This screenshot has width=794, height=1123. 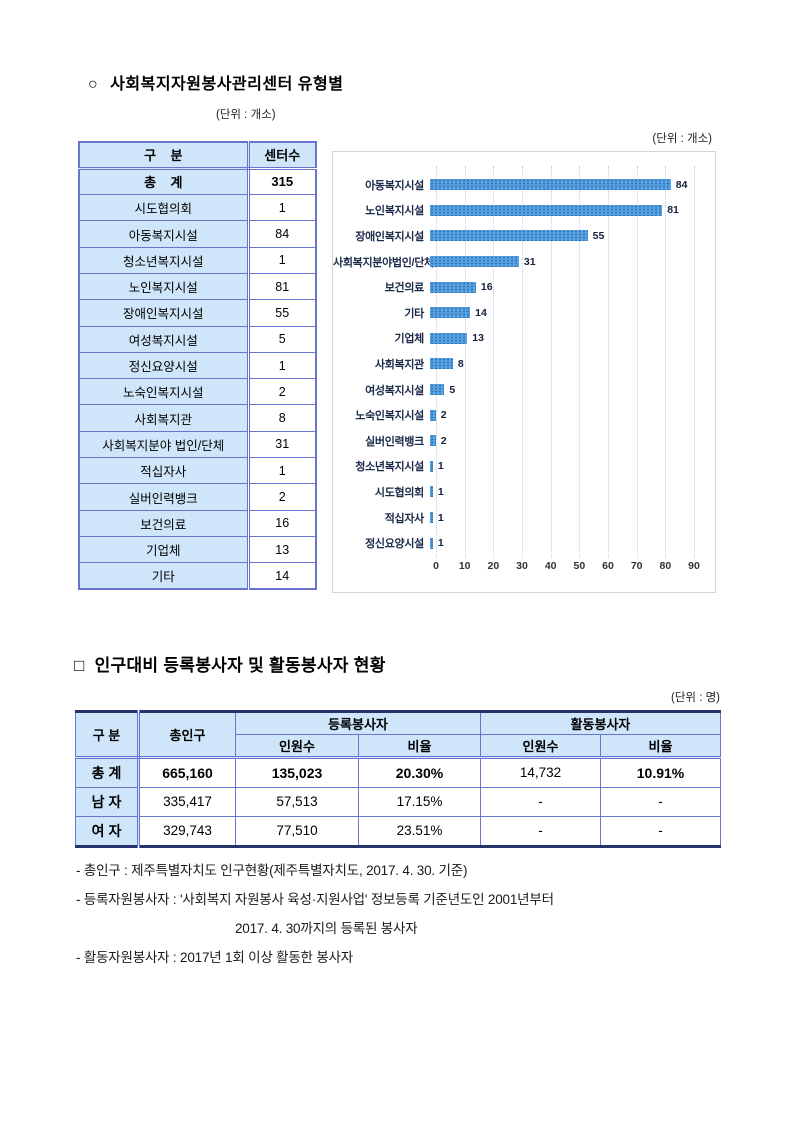 I want to click on category-cell: 기업체, so click(x=164, y=549).